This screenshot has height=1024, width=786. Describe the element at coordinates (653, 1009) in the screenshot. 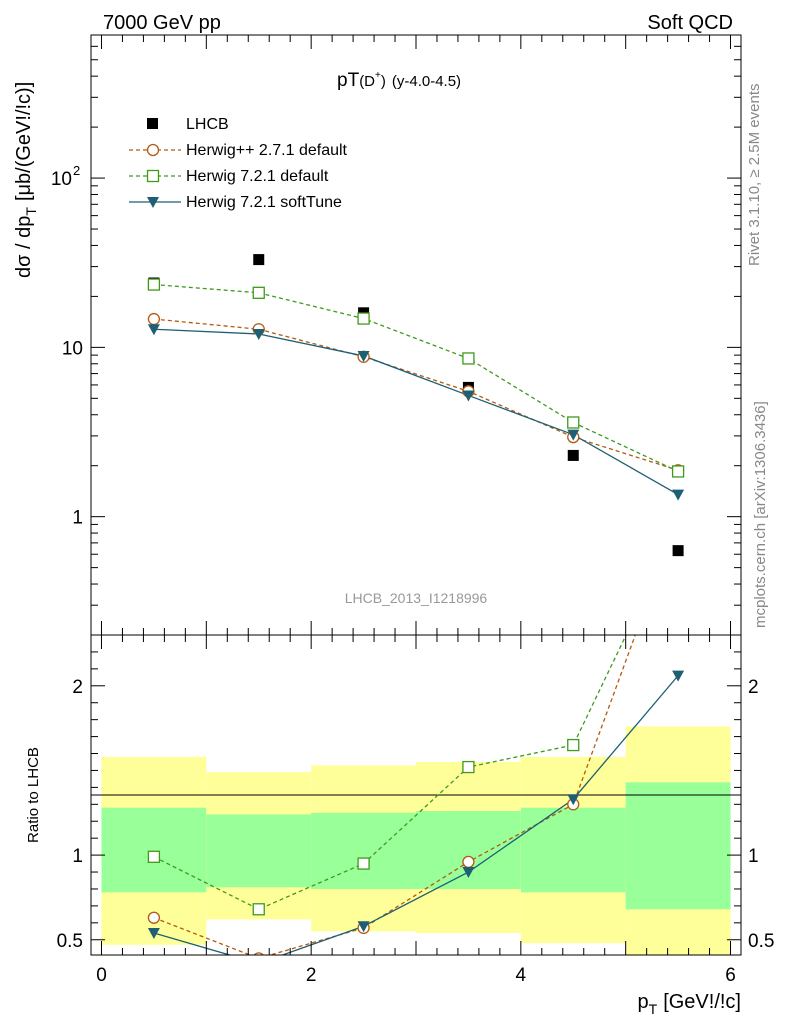

I see `xlabel-sub: T` at that location.